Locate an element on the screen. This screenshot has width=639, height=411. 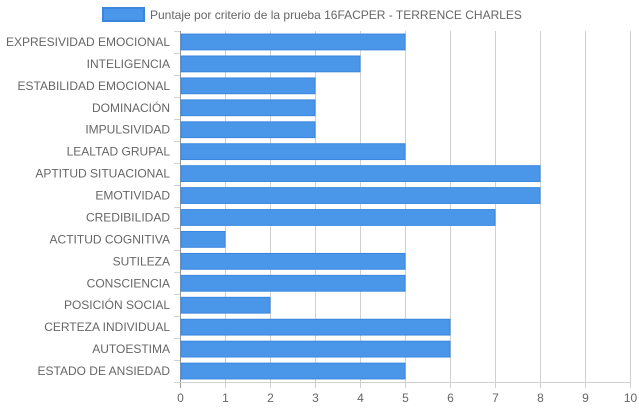
category-label: SUTILEZA is located at coordinates (141, 261).